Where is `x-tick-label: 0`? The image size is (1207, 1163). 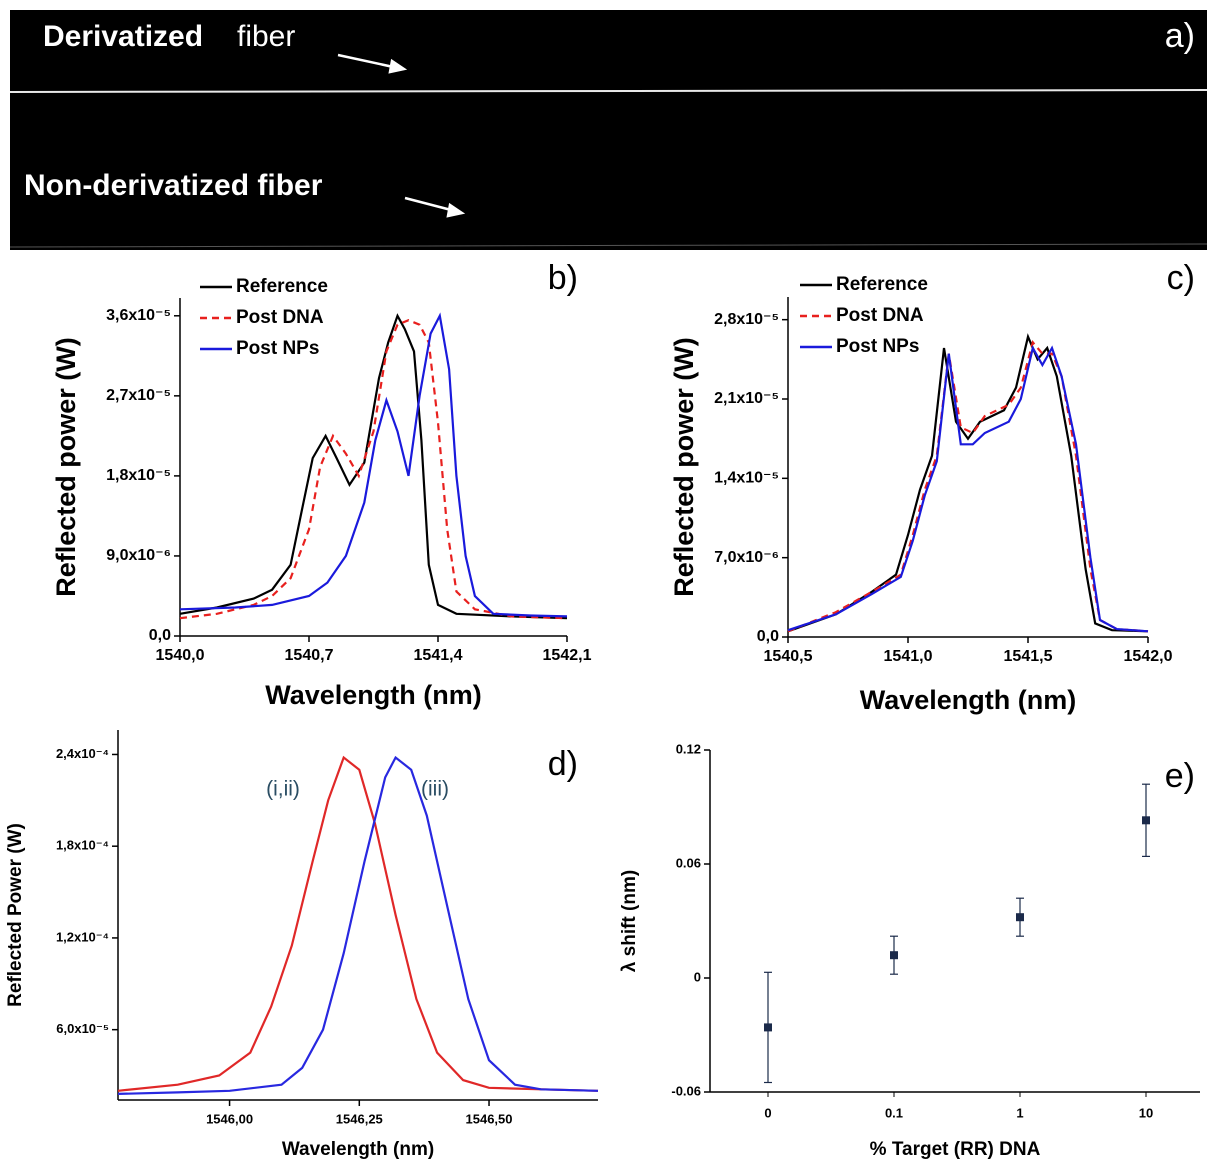 x-tick-label: 0 is located at coordinates (767, 1112).